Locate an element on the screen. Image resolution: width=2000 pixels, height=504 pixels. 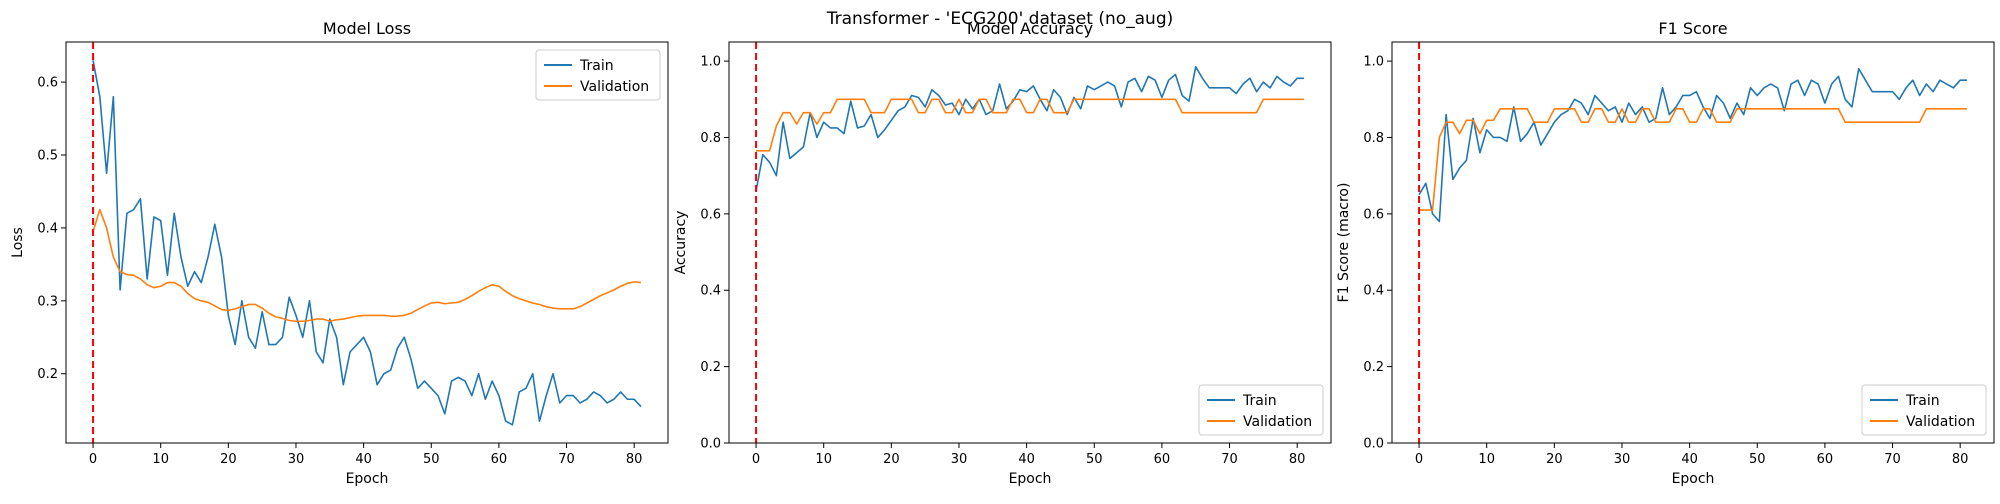
panel-title: F1 Score is located at coordinates (1692, 28).